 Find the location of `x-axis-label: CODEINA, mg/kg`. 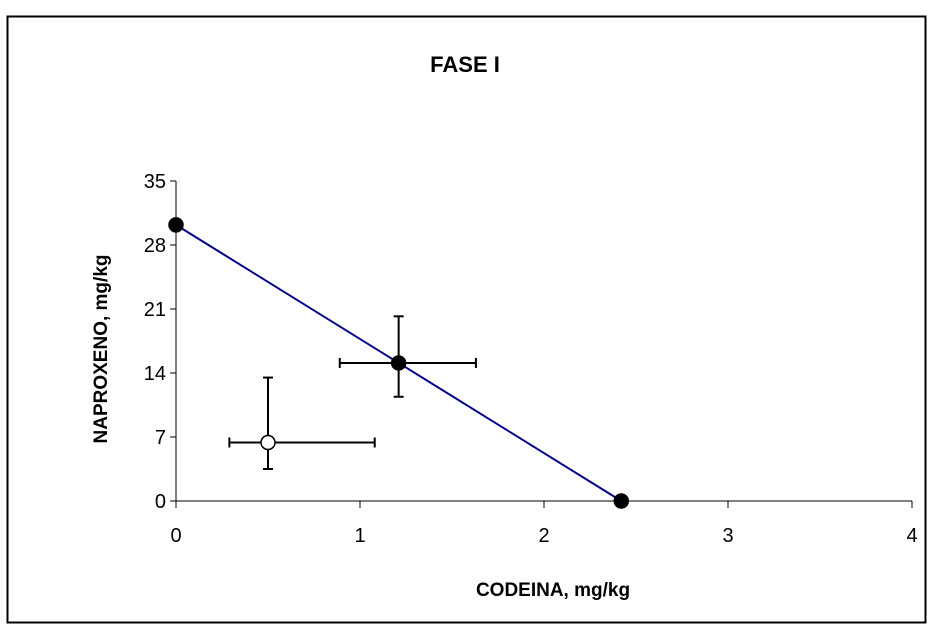

x-axis-label: CODEINA, mg/kg is located at coordinates (553, 590).